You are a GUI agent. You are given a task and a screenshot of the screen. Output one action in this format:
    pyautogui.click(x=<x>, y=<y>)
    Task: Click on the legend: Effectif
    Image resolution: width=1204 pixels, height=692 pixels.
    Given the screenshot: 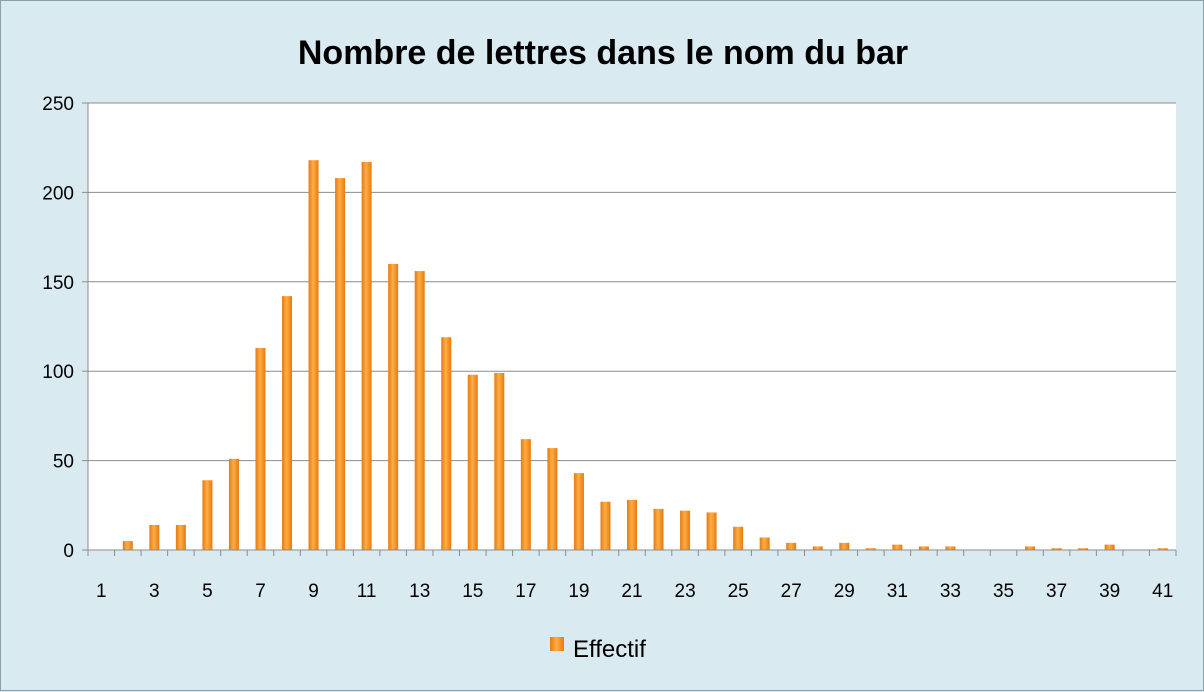 What is the action you would take?
    pyautogui.click(x=598, y=649)
    